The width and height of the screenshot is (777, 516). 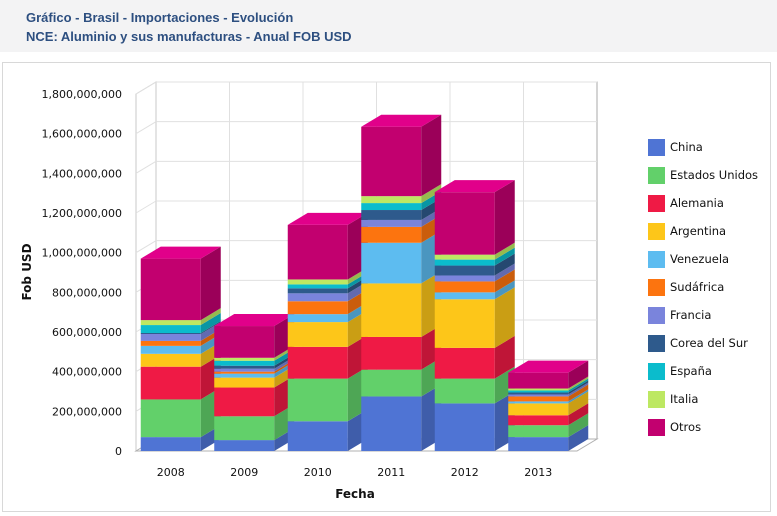 I want to click on legend-label: Venezuela, so click(x=700, y=259).